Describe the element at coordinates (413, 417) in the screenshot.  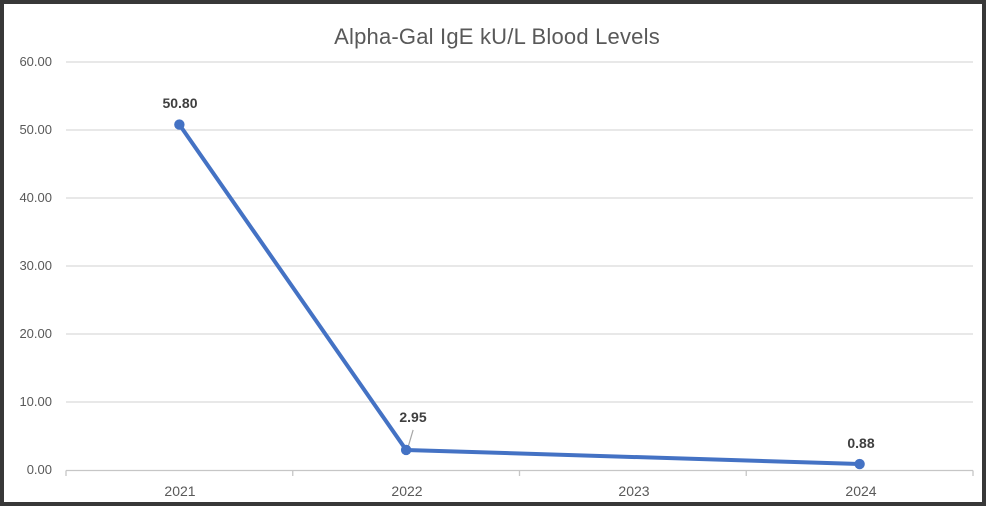
I see `data-label-2022: 2.95` at that location.